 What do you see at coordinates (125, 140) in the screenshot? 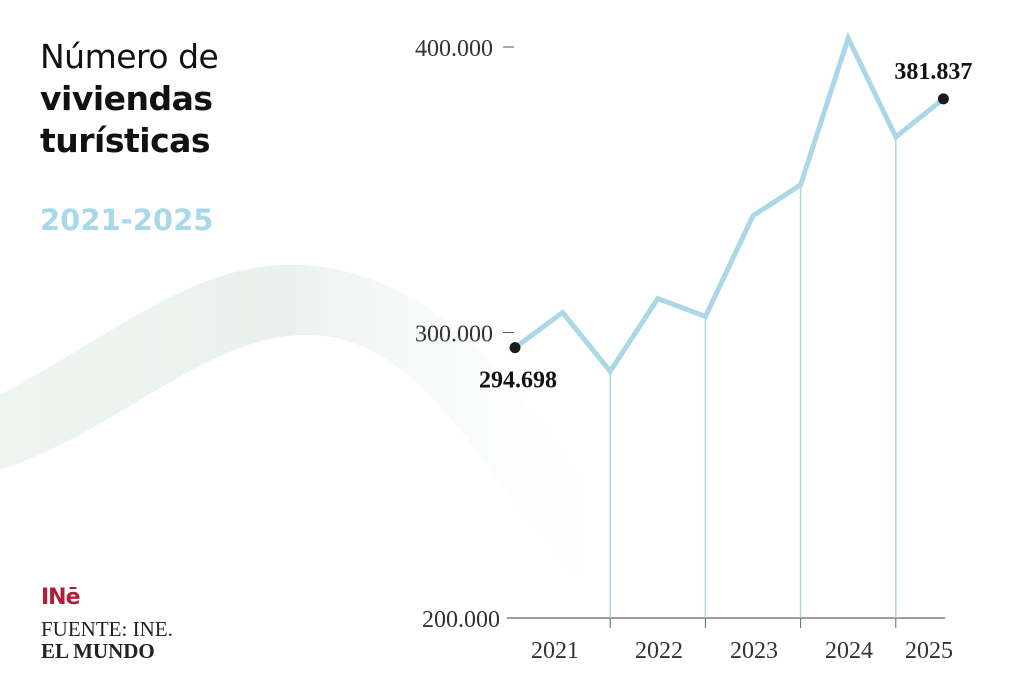
I see `title-line-3: turísticas` at bounding box center [125, 140].